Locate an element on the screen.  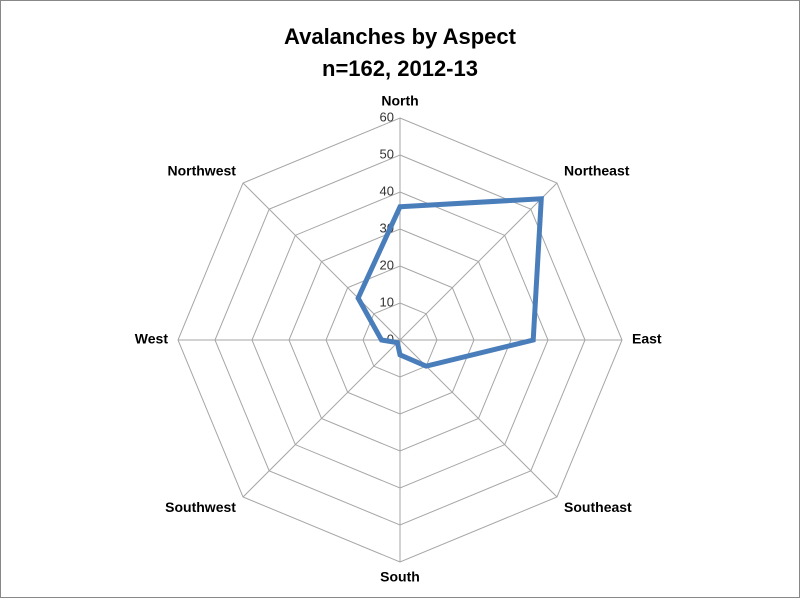
tick-label: 10 is located at coordinates (387, 301).